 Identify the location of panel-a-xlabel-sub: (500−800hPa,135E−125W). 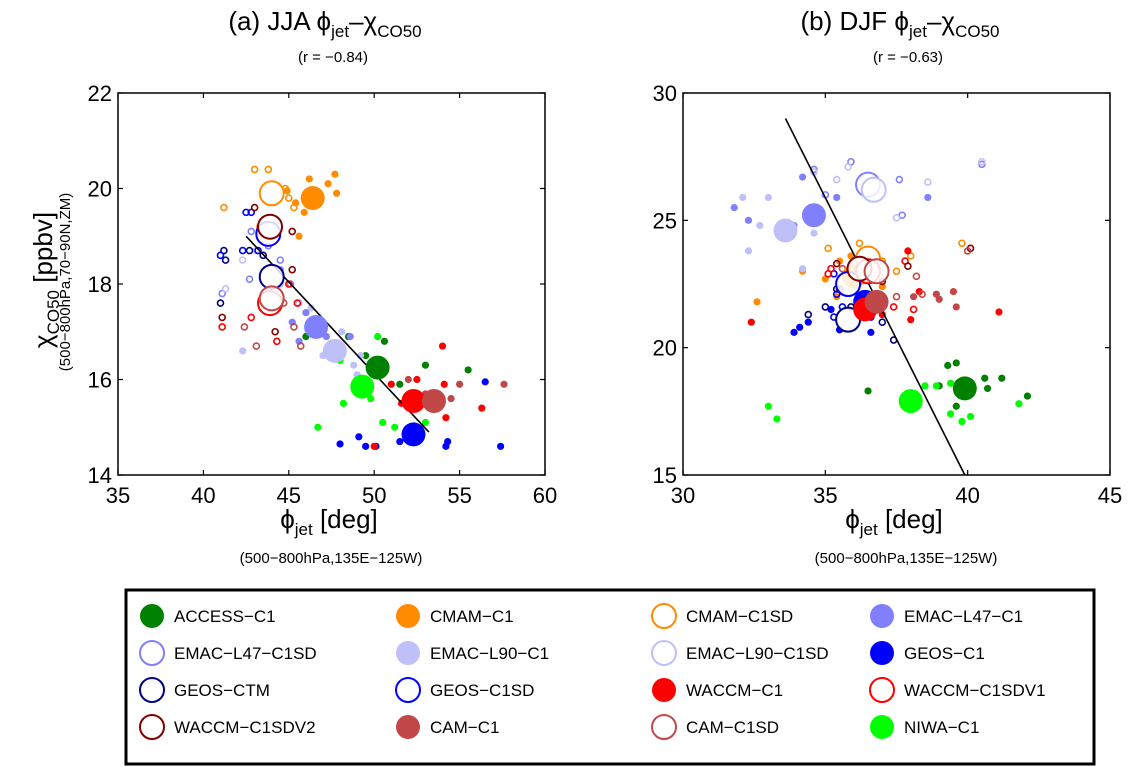
(331, 558).